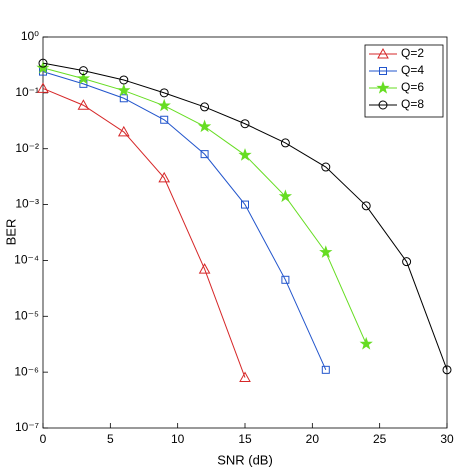 This screenshot has height=474, width=474. What do you see at coordinates (26, 371) in the screenshot?
I see `y-tick-label: 10⁻⁶` at bounding box center [26, 371].